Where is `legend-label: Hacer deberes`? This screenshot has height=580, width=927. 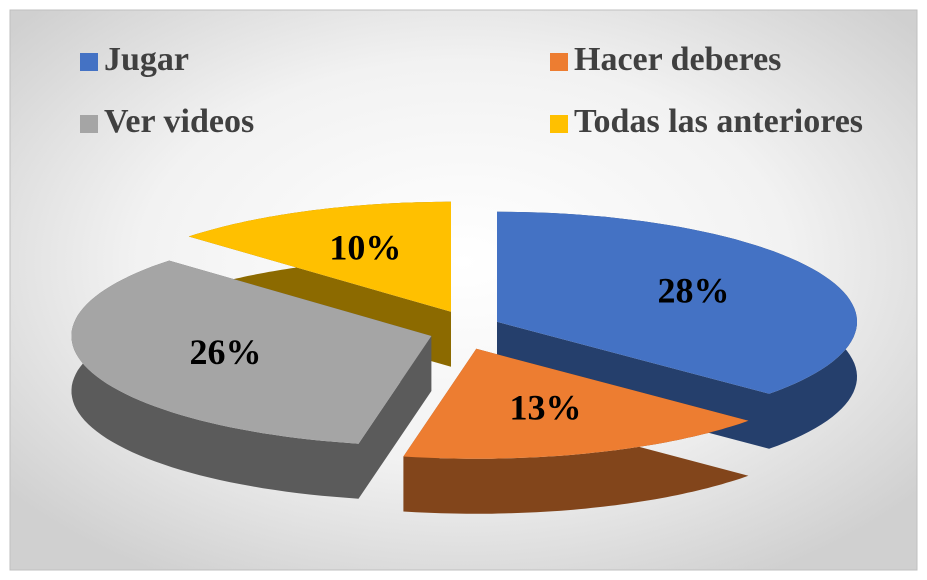 legend-label: Hacer deberes is located at coordinates (677, 59).